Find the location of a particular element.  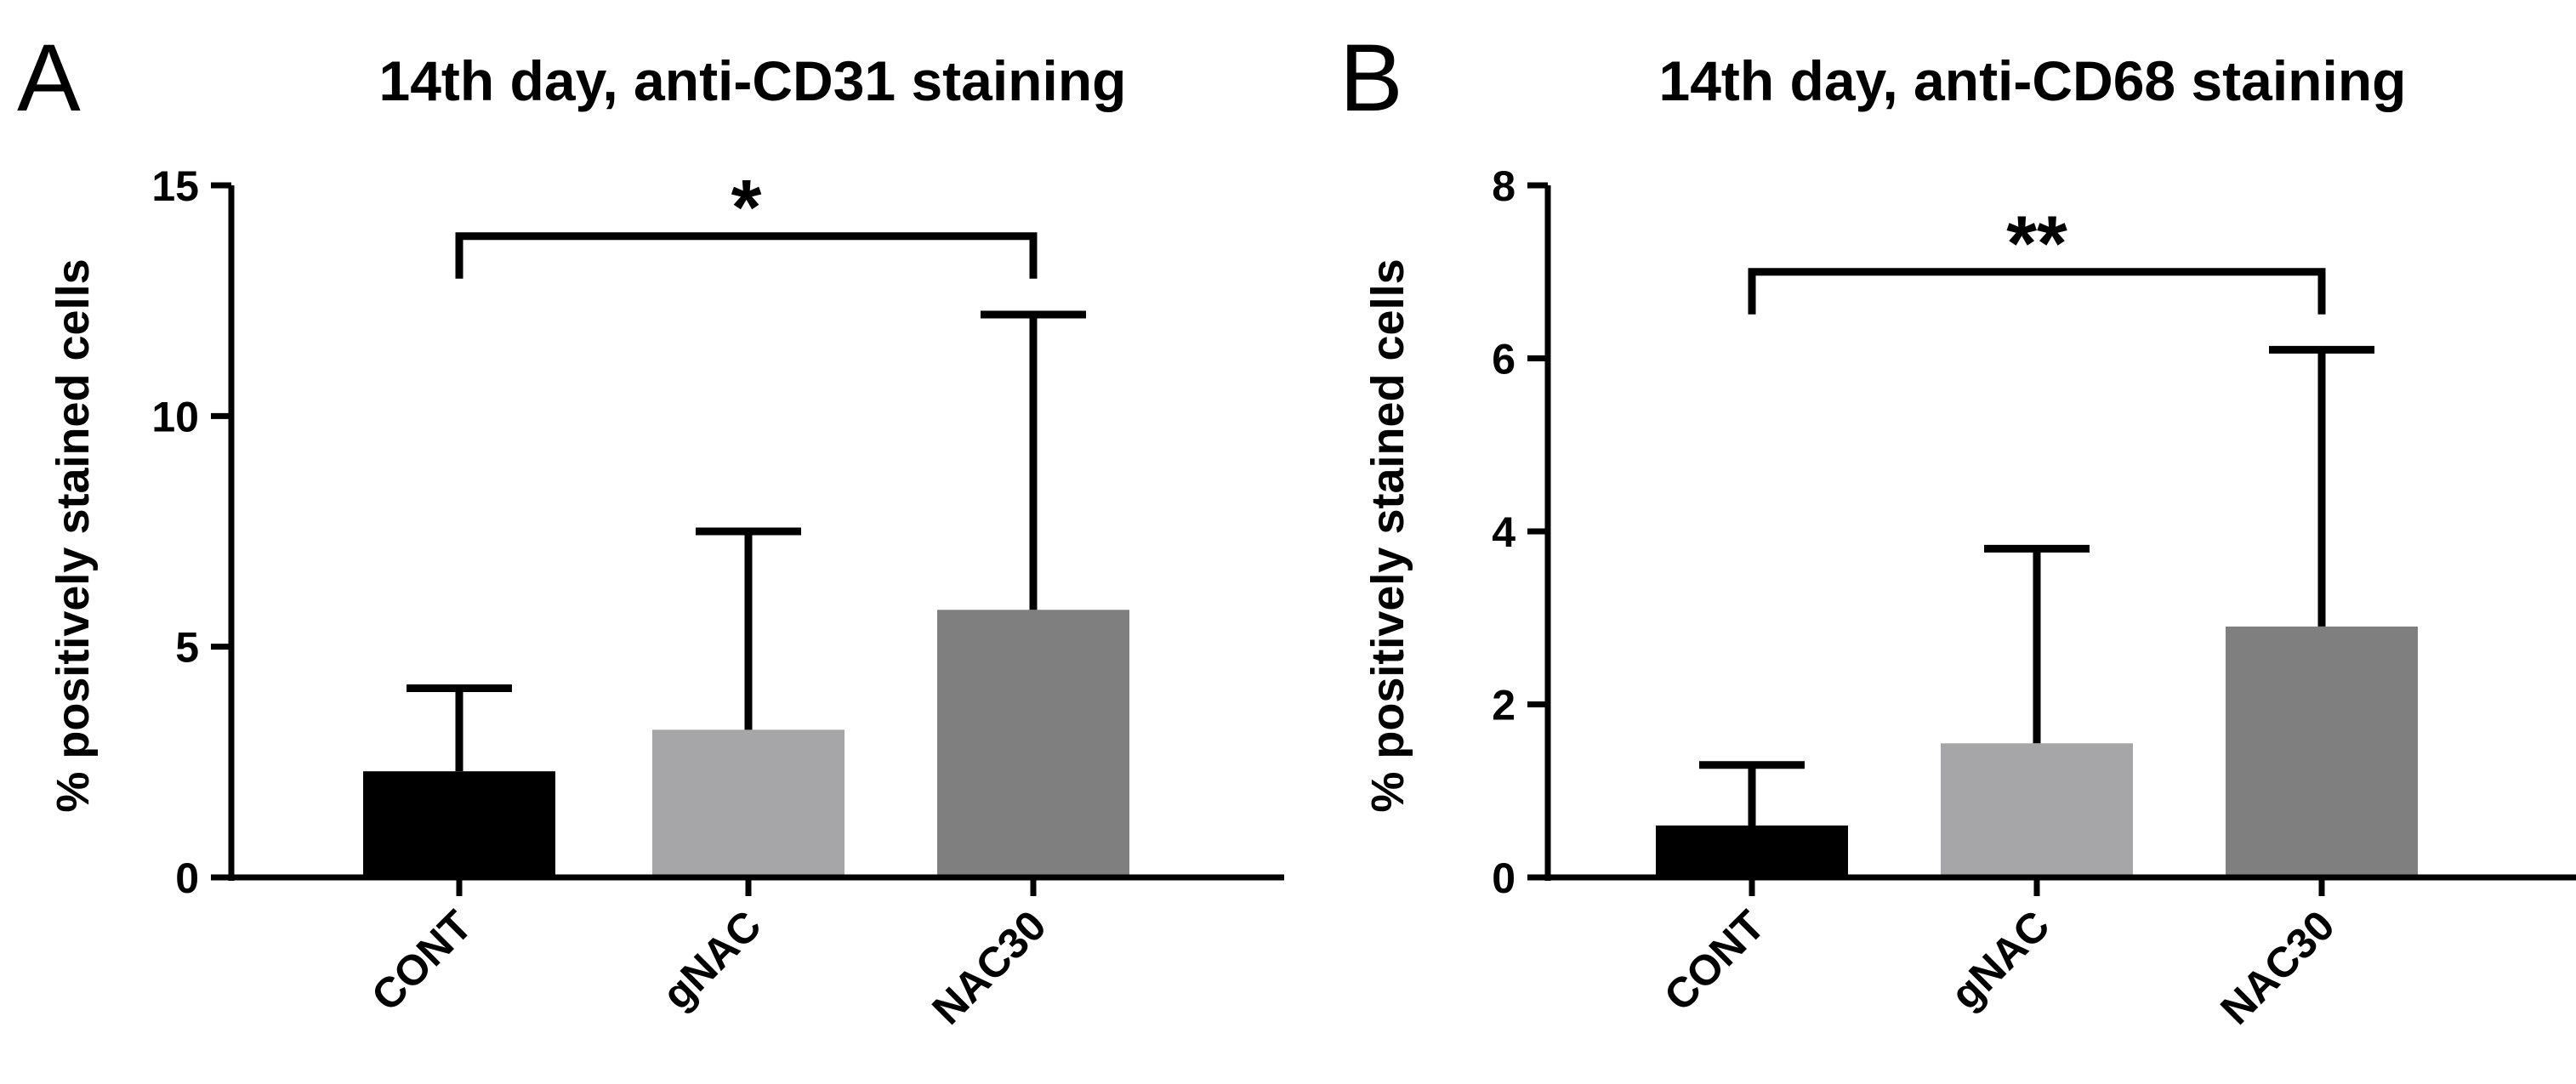

panel-letter-b: B is located at coordinates (1371, 78).